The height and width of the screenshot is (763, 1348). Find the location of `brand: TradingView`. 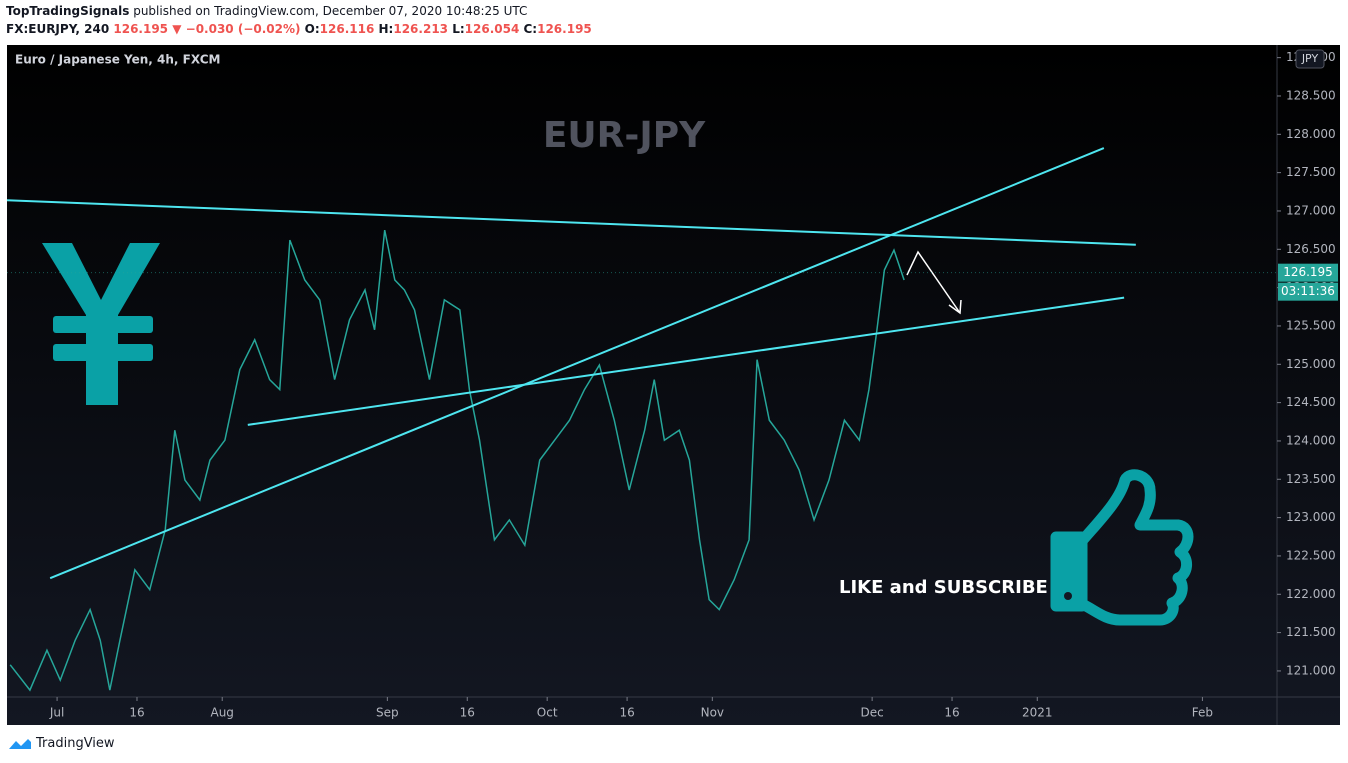

brand: TradingView is located at coordinates (61, 743).